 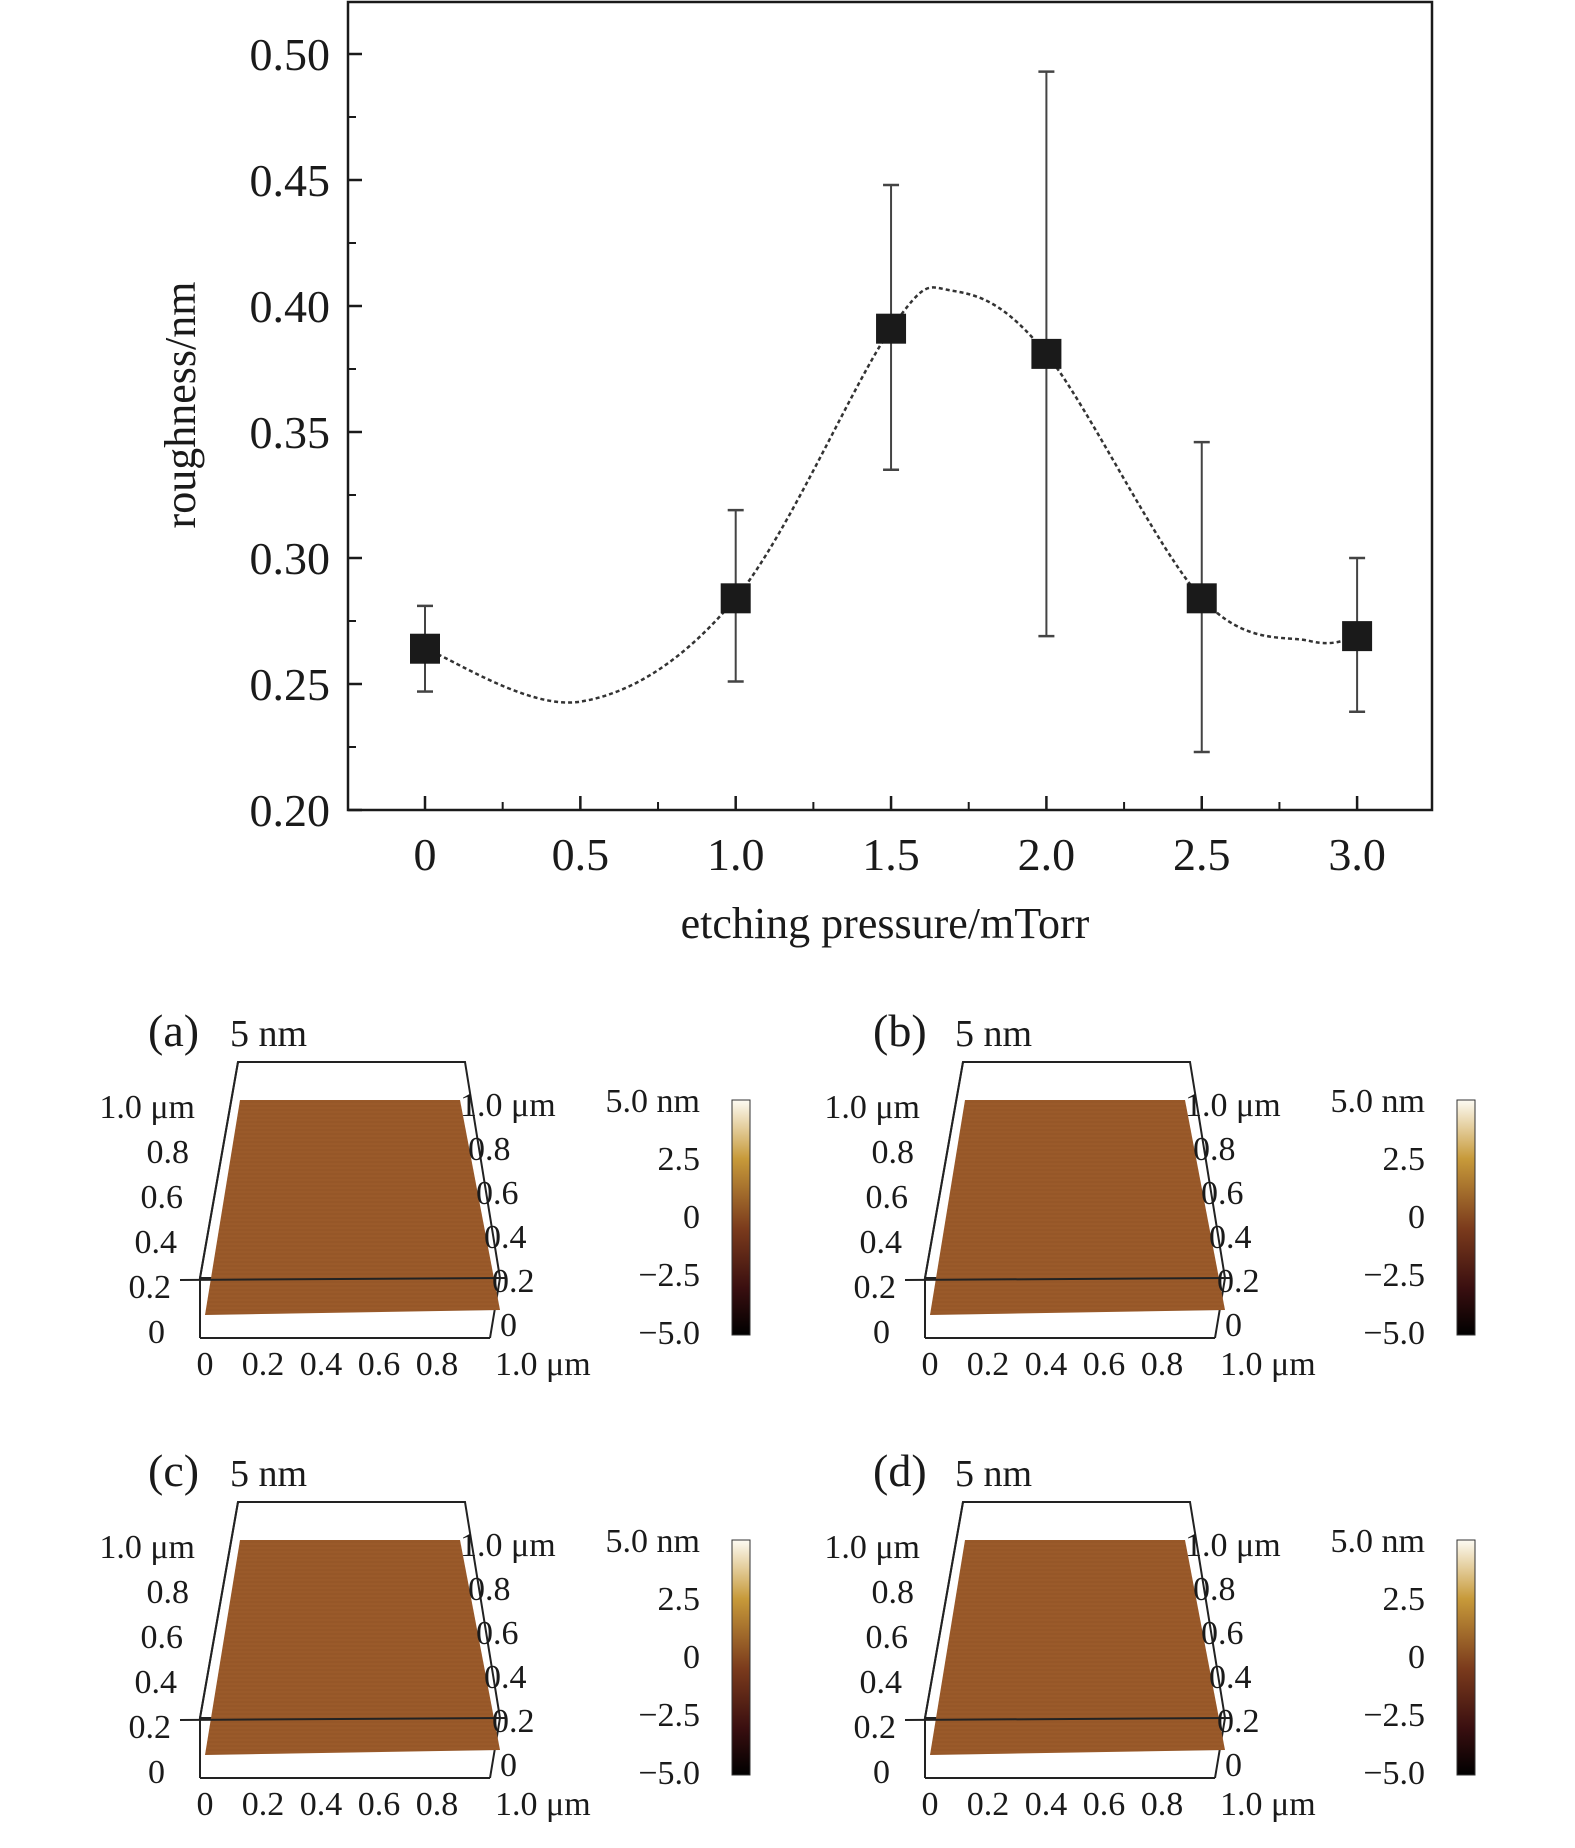 What do you see at coordinates (290, 684) in the screenshot?
I see `y-tick-label: 0.25` at bounding box center [290, 684].